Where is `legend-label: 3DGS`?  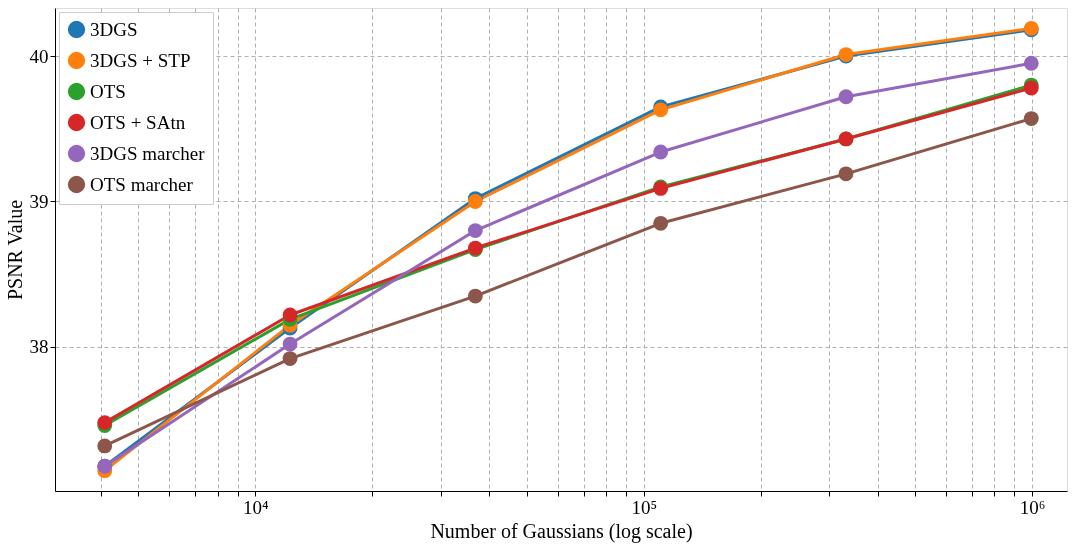
legend-label: 3DGS is located at coordinates (114, 29).